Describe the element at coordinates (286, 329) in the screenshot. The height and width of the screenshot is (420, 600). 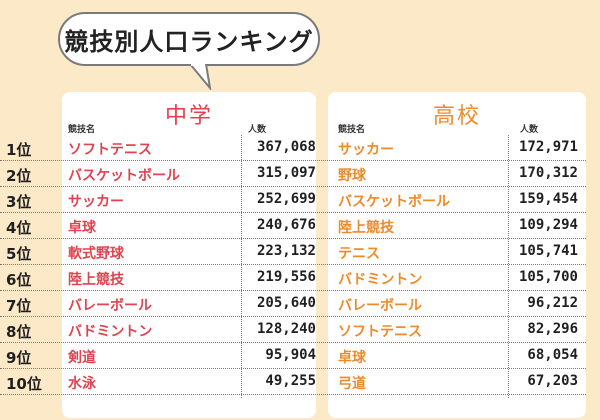
I see `junior-high-count: 128,240` at that location.